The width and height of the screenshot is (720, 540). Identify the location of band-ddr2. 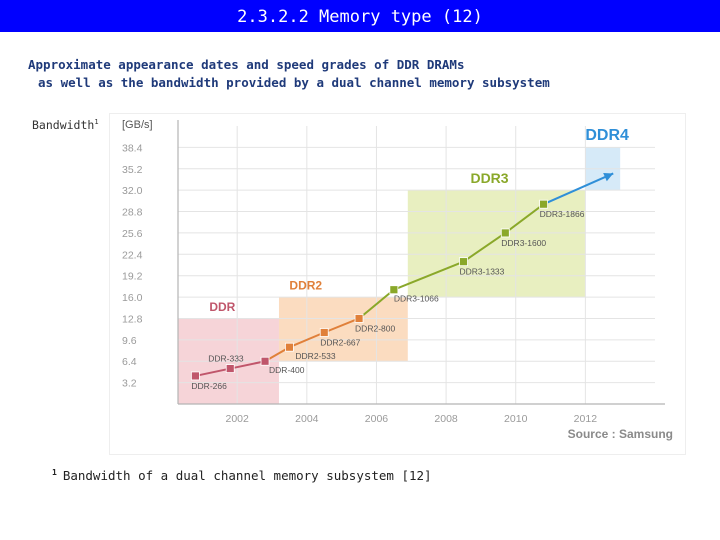
(343, 329).